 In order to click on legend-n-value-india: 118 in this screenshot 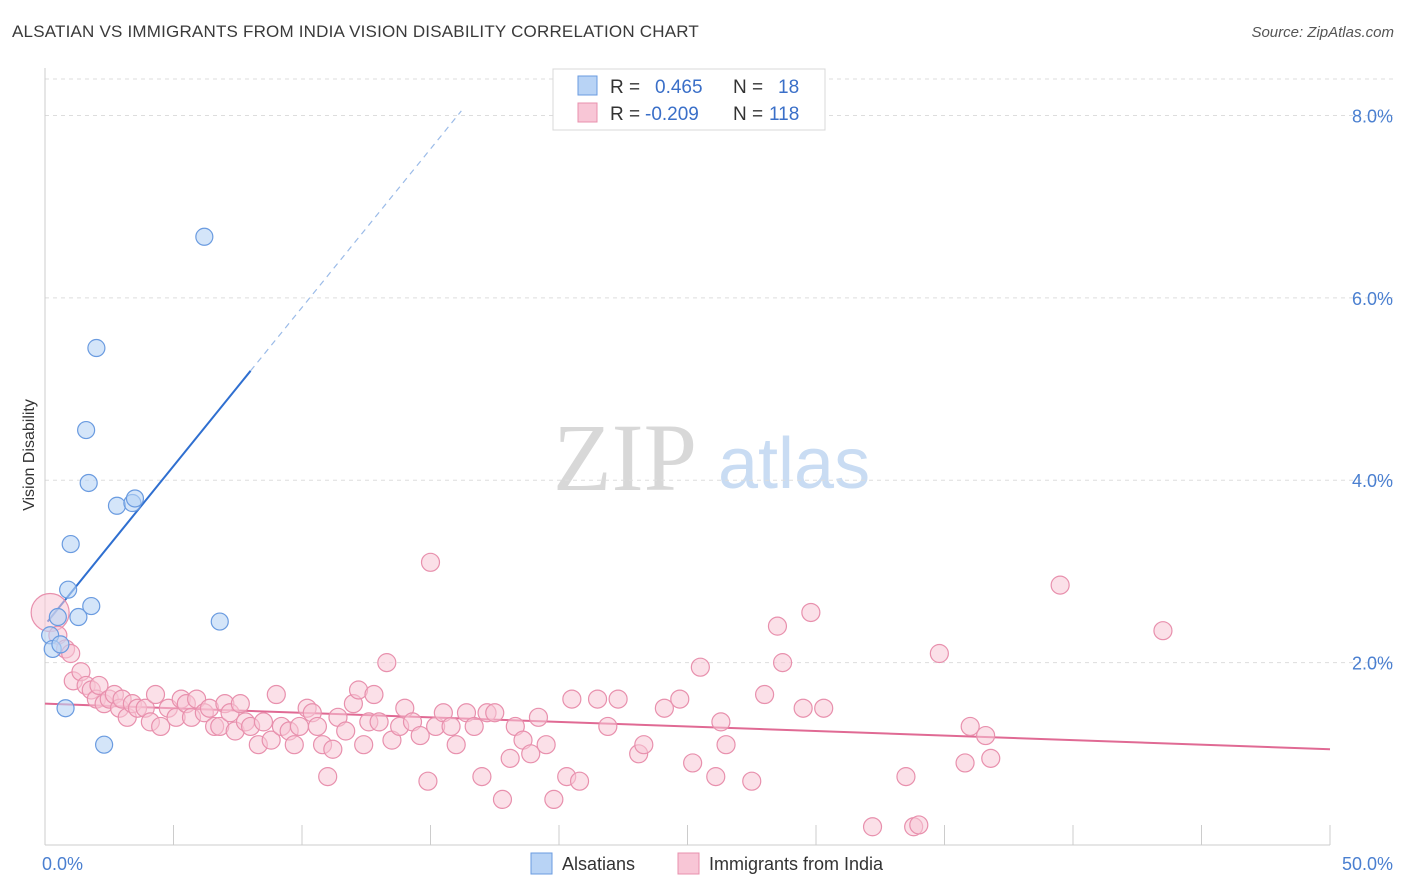, I will do `click(784, 114)`.